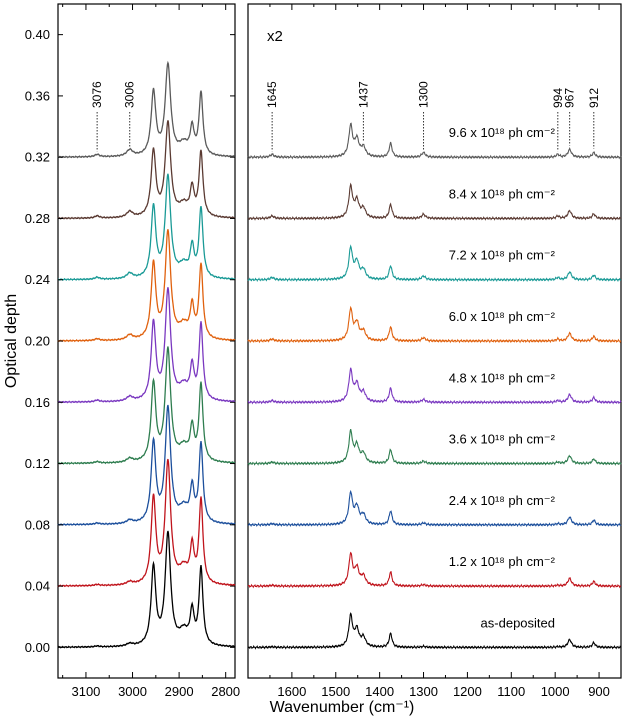 The height and width of the screenshot is (720, 623). Describe the element at coordinates (599, 691) in the screenshot. I see `right-x-tick-label: 900` at that location.